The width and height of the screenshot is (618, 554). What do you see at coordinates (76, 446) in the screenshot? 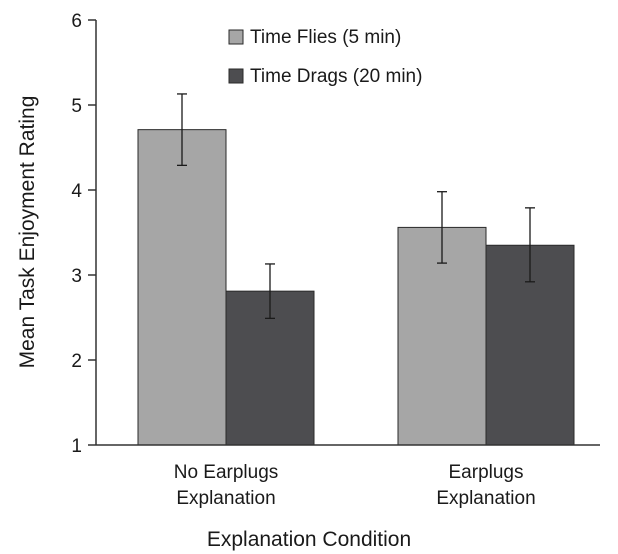
I see `y-tick-label: 1` at bounding box center [76, 446].